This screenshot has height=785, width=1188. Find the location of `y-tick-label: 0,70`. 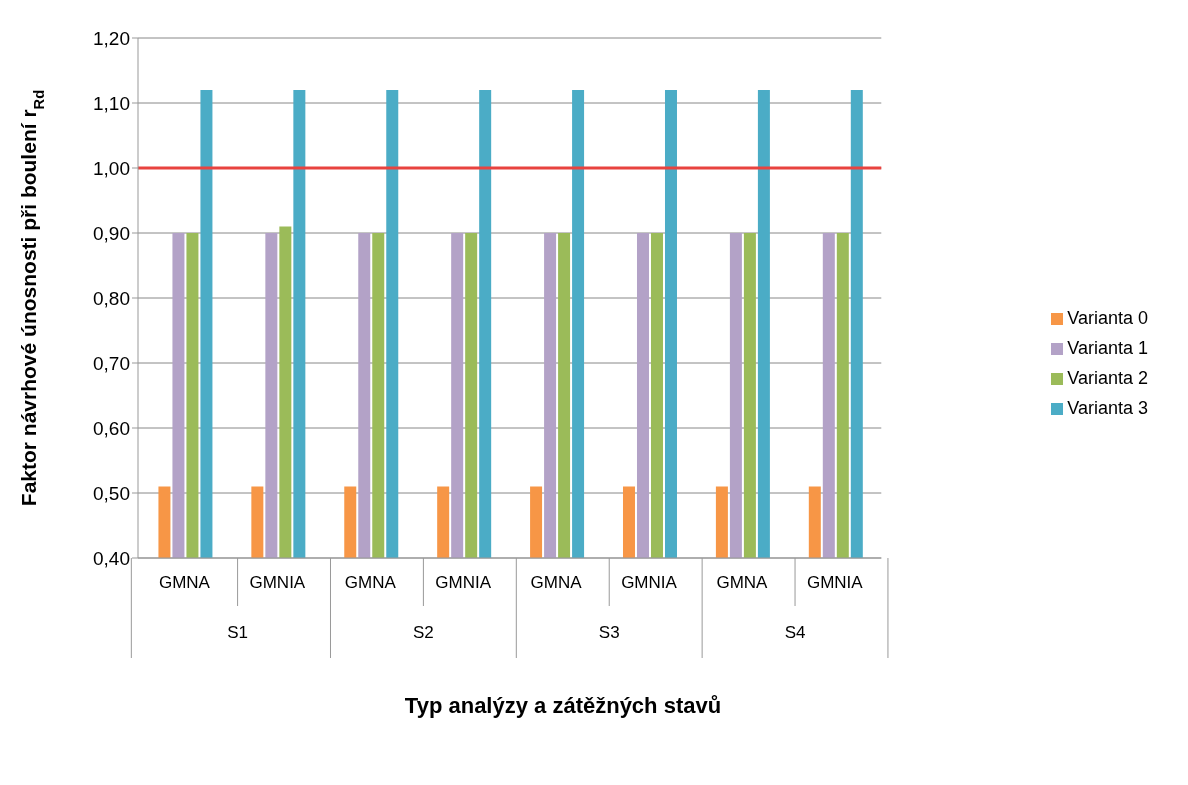

y-tick-label: 0,70 is located at coordinates (111, 363).